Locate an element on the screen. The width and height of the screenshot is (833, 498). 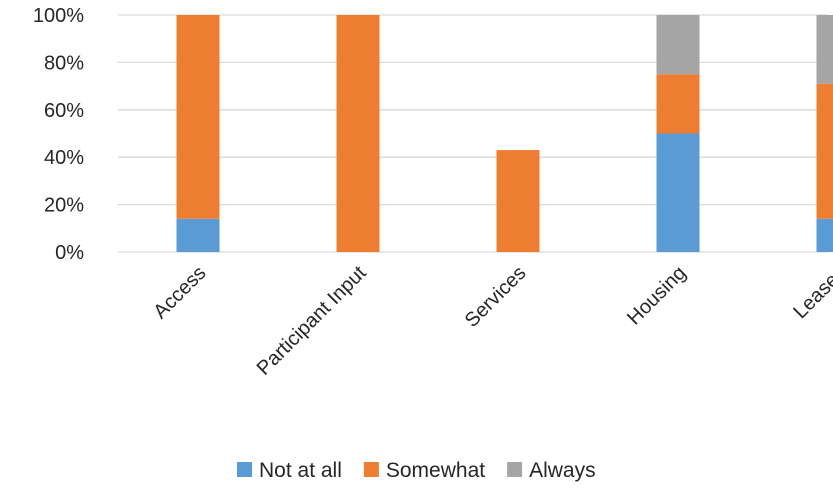
y-tick-label: 0% is located at coordinates (69, 253).